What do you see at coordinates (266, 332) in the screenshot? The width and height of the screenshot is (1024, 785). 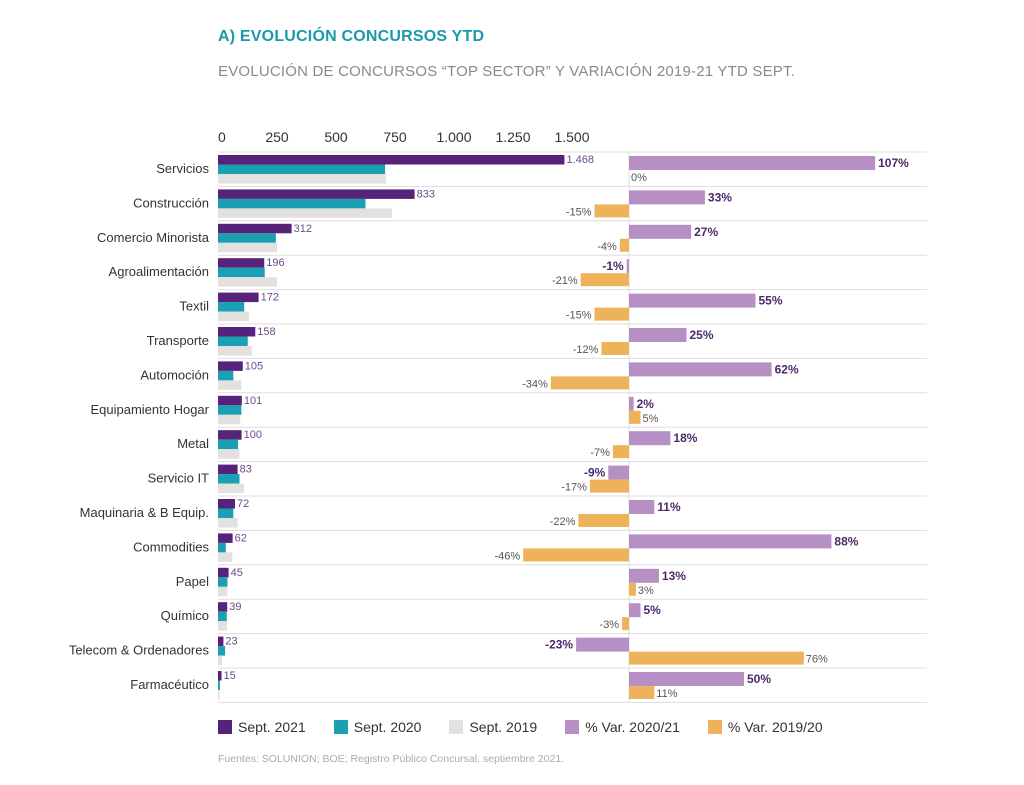 I see `bar-value-label: 158` at bounding box center [266, 332].